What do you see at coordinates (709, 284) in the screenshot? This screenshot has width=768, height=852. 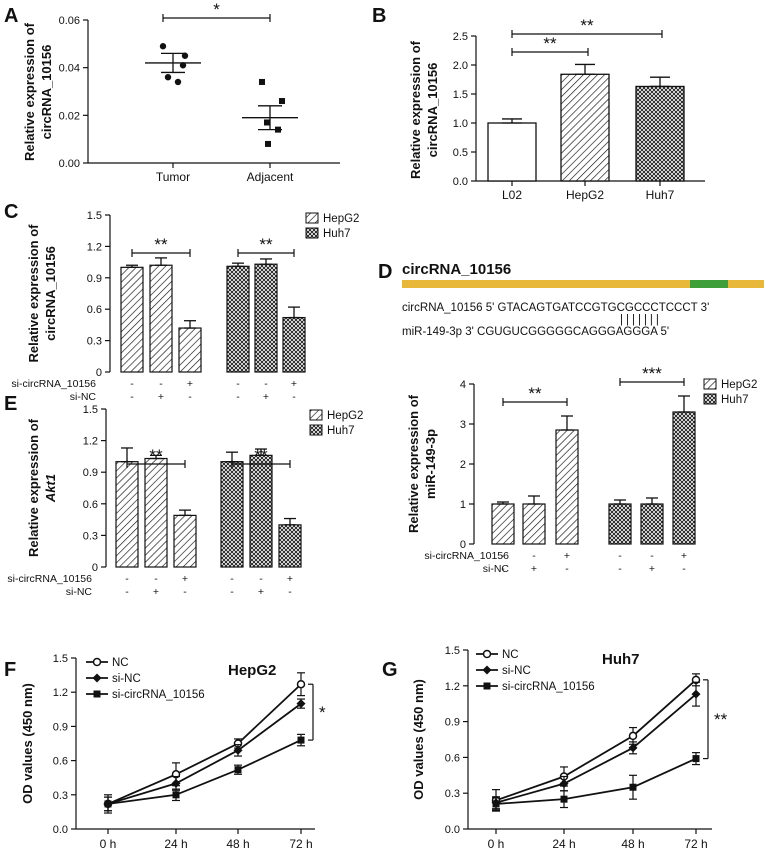 I see `binding-site-highlight` at bounding box center [709, 284].